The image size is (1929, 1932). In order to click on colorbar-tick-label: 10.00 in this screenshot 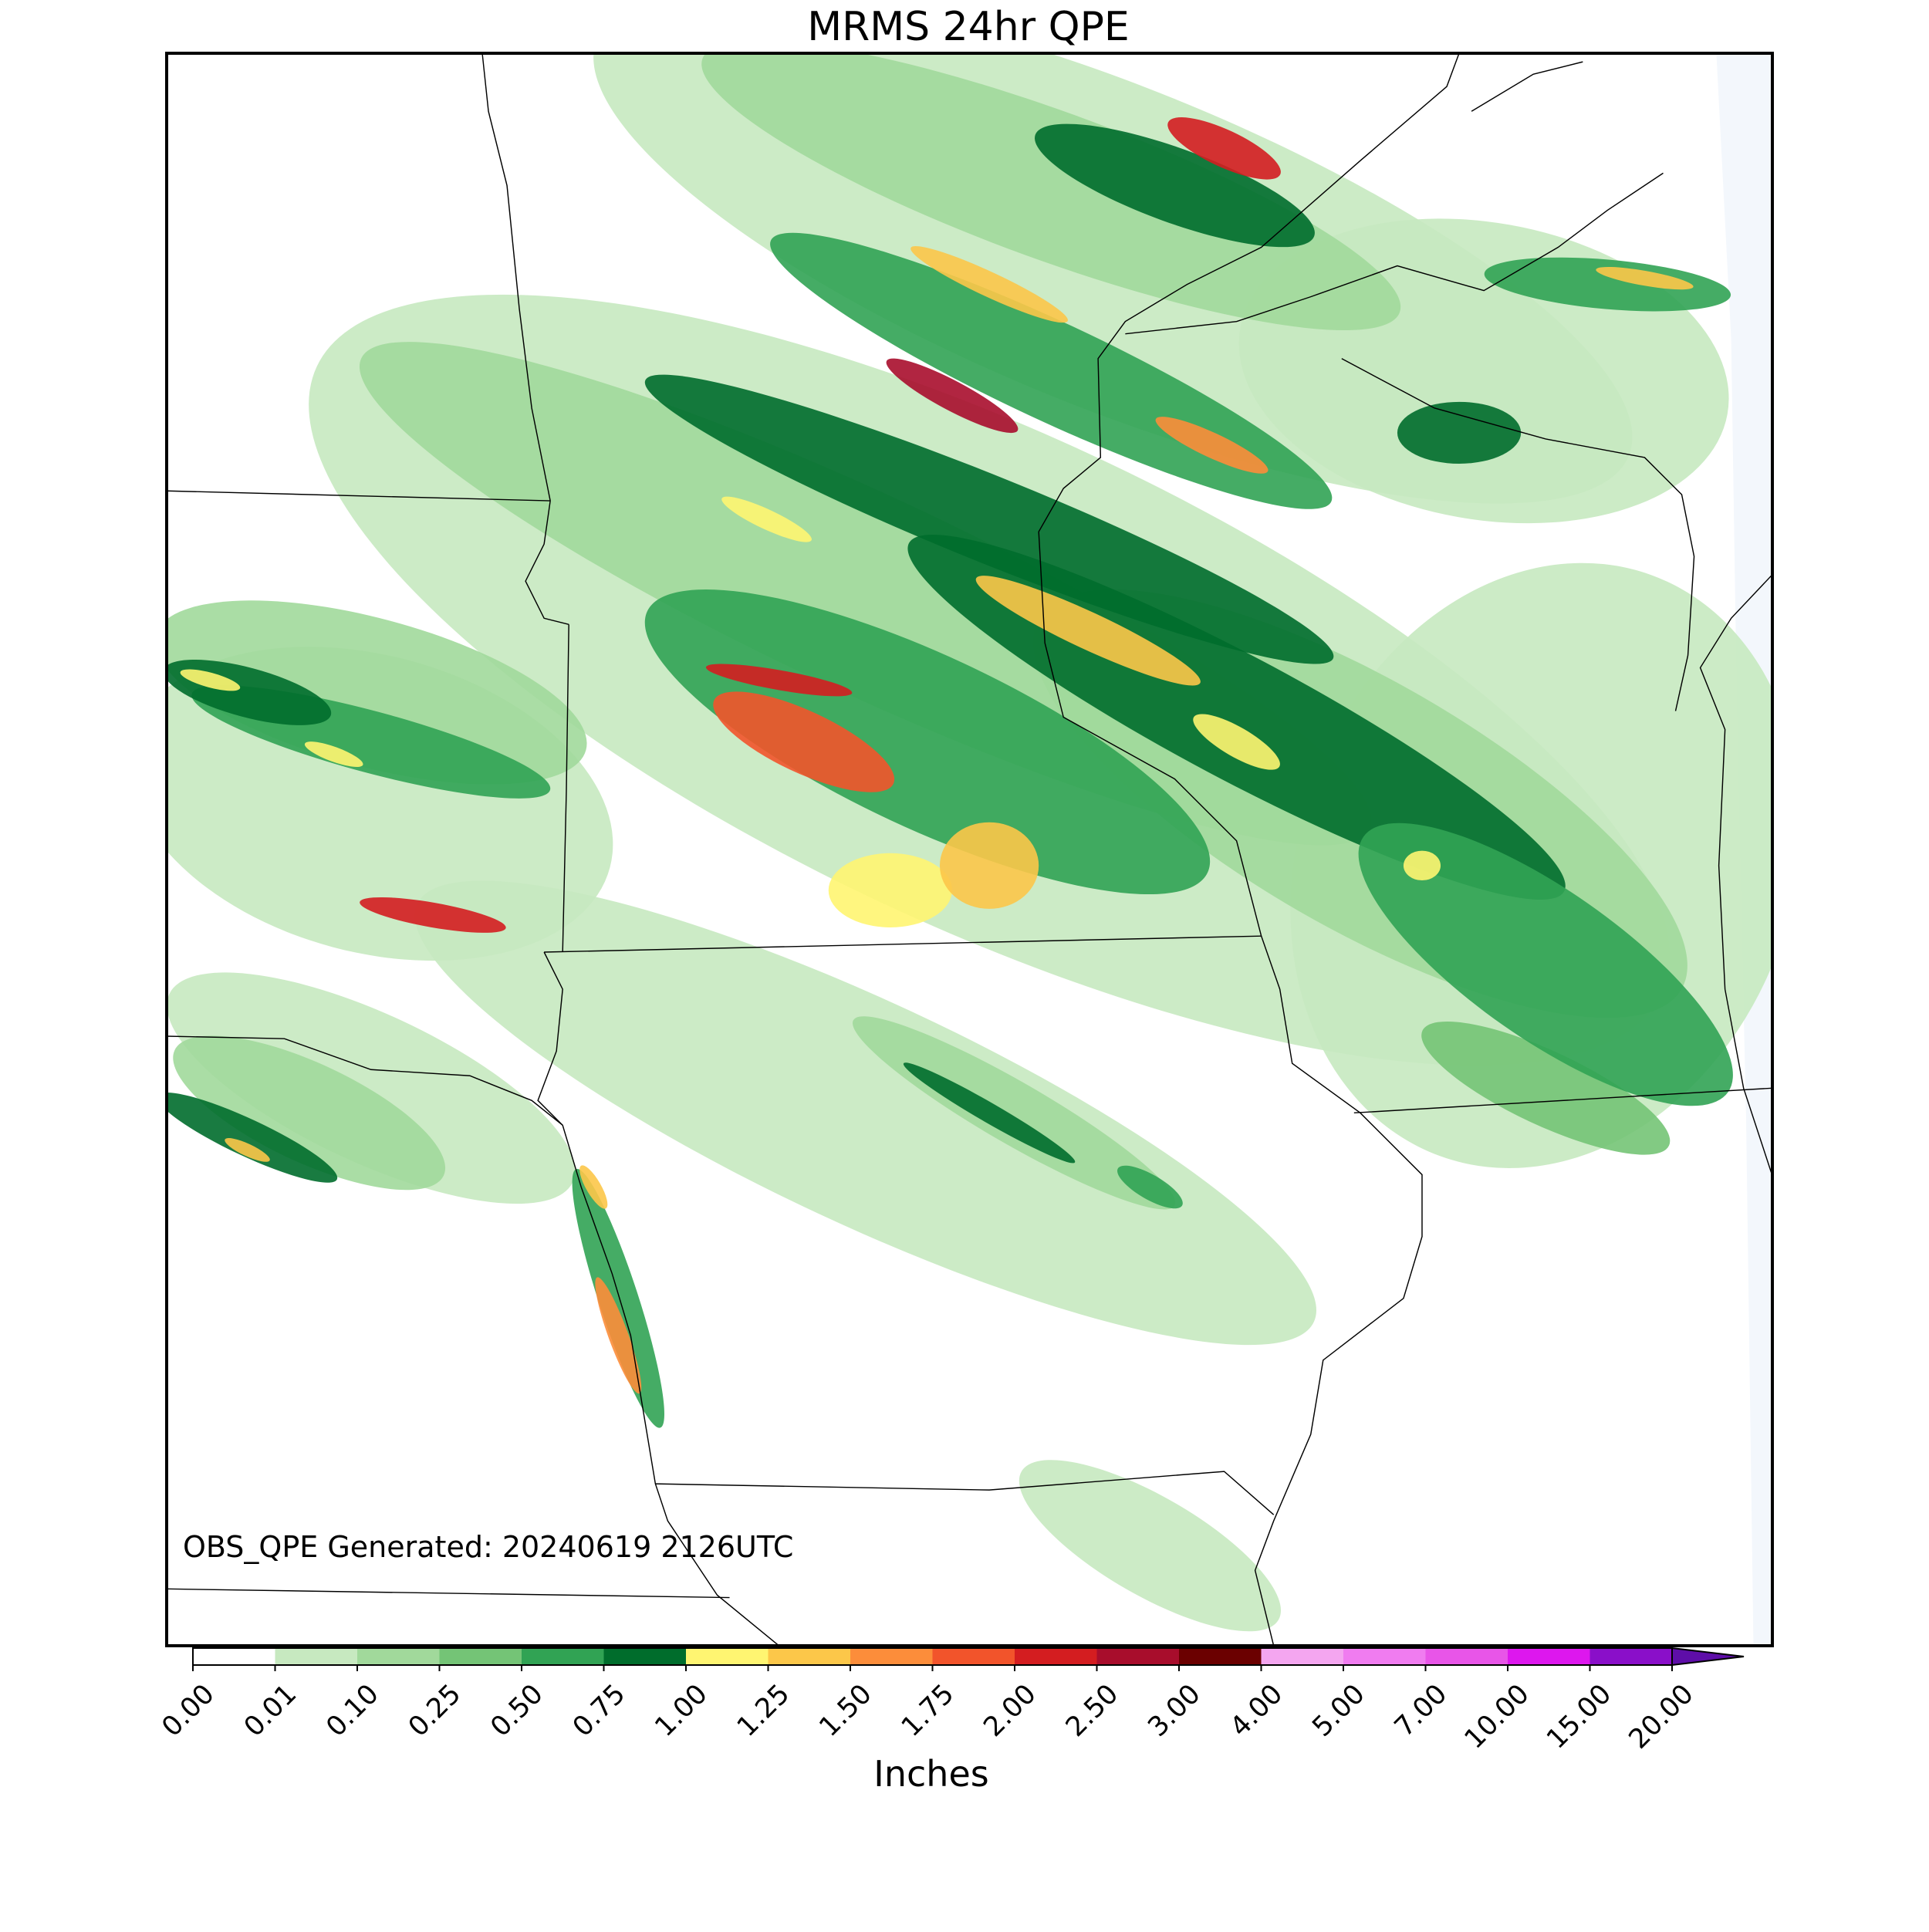, I will do `click(1497, 1717)`.